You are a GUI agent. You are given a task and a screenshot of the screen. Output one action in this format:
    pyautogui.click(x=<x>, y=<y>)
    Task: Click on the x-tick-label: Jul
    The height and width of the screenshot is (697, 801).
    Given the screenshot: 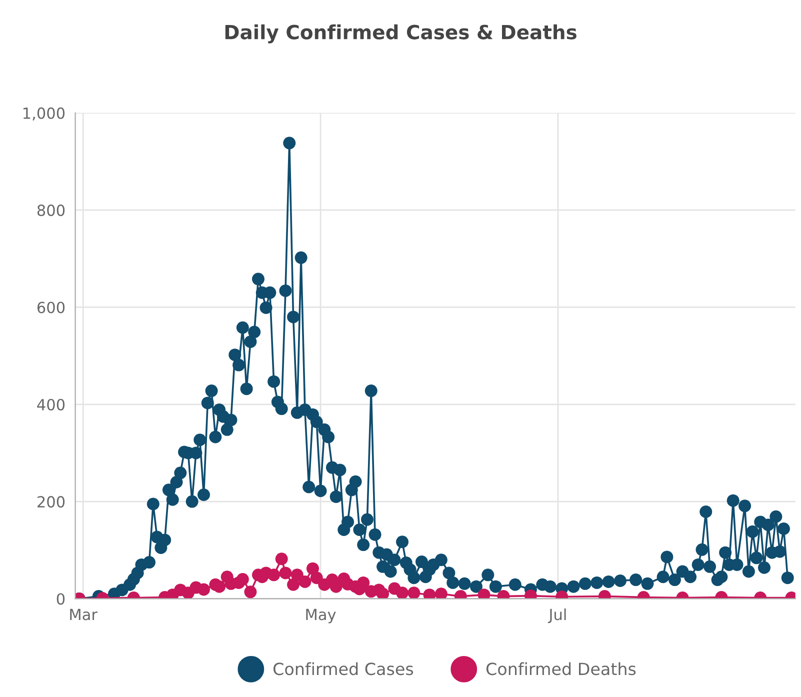 What is the action you would take?
    pyautogui.click(x=557, y=616)
    